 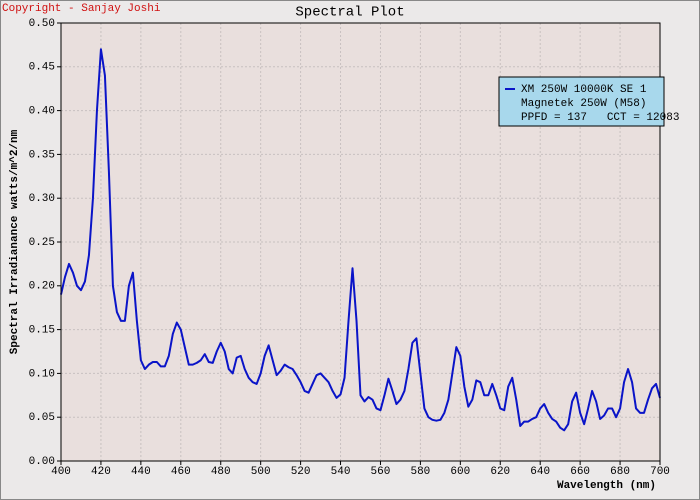 I want to click on y-tick-label: 0.10, so click(x=42, y=374).